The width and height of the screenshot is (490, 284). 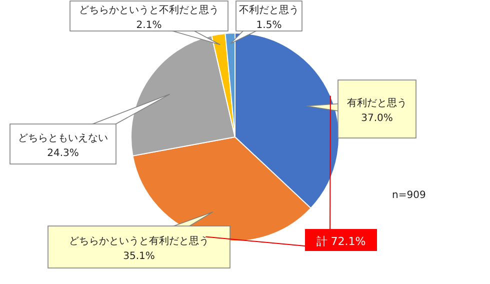 I want to click on data-label: 1.5%, so click(x=269, y=25).